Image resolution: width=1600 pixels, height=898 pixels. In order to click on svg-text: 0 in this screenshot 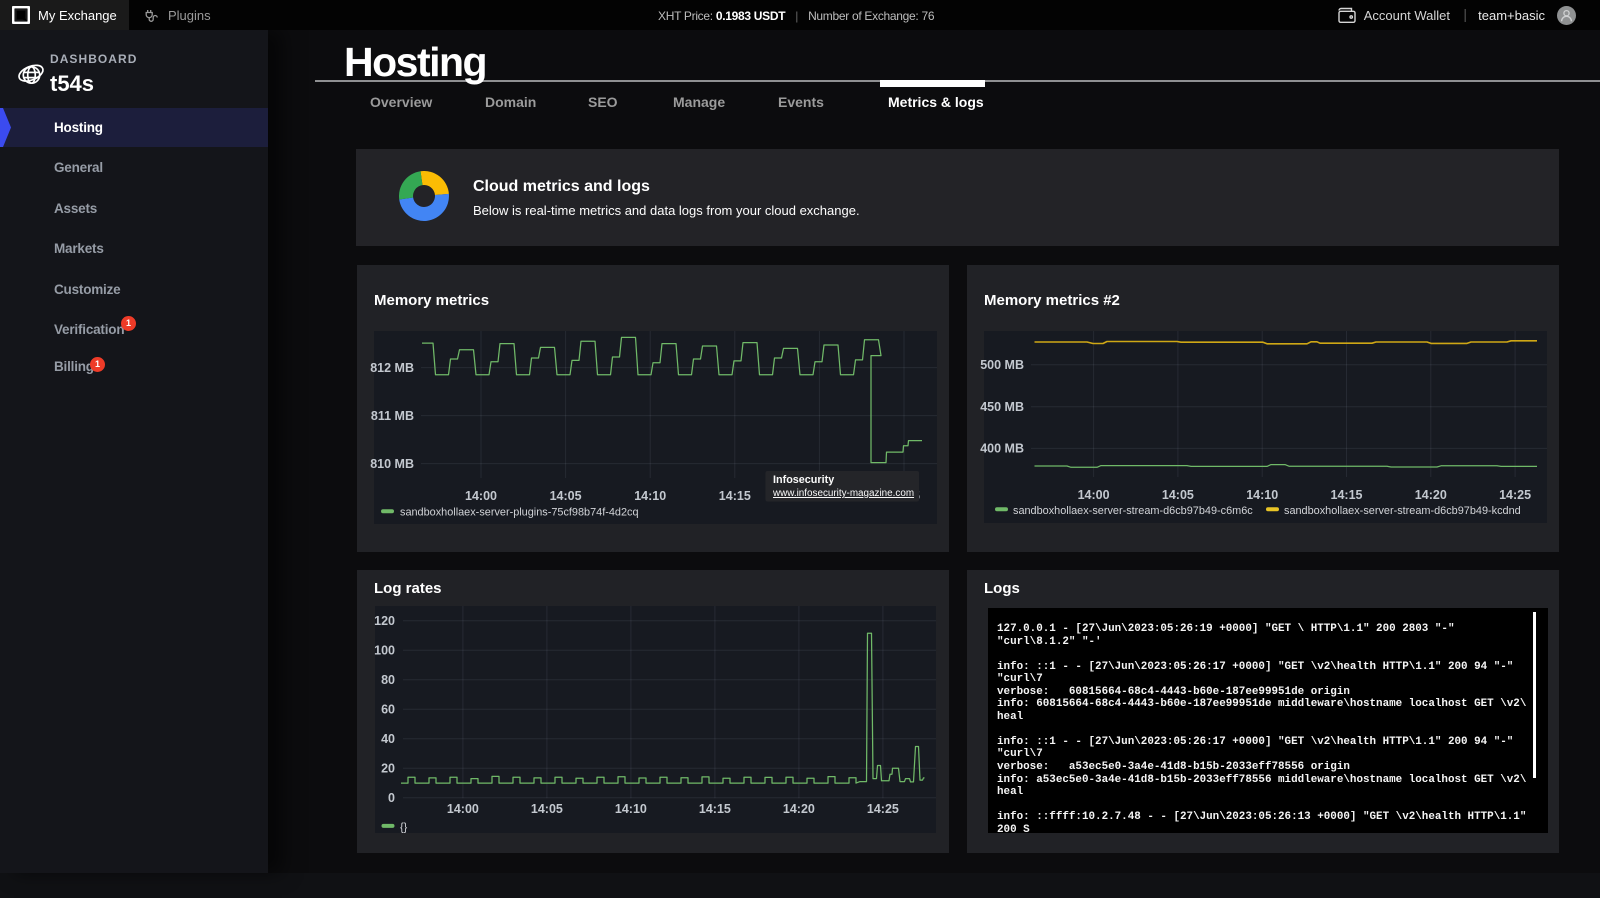, I will do `click(391, 798)`.